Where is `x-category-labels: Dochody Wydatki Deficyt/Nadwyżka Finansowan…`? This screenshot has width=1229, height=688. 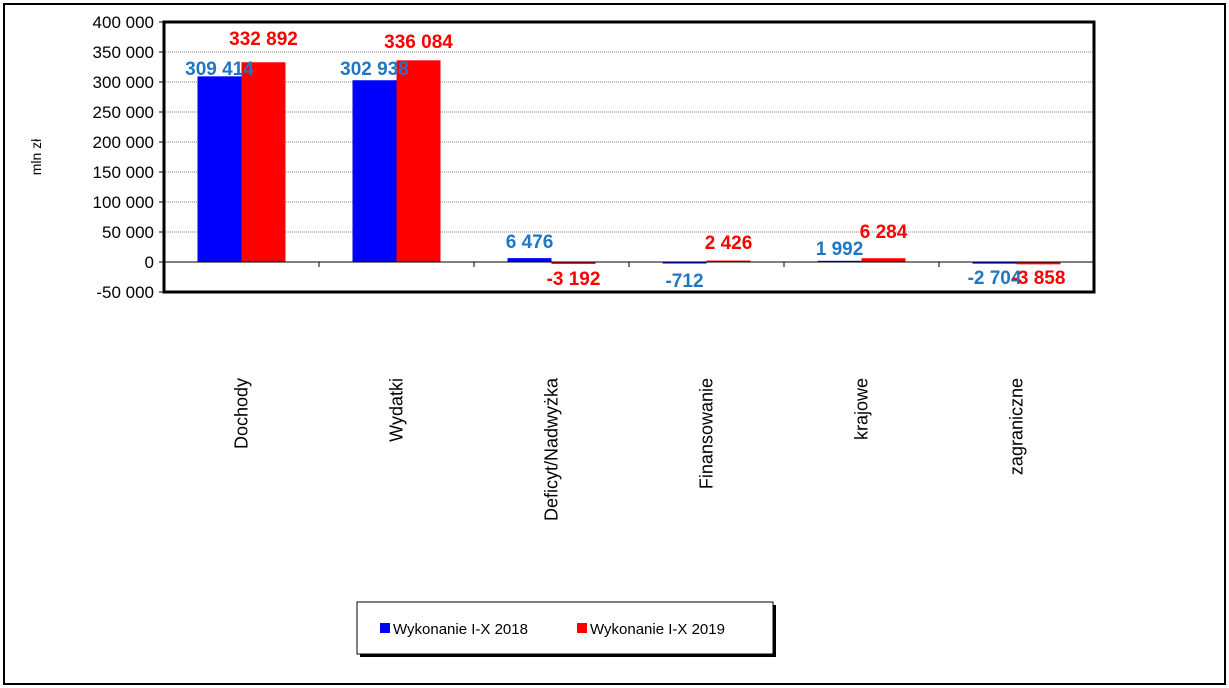
x-category-labels: Dochody Wydatki Deficyt/Nadwyżka Finansowan… is located at coordinates (629, 449).